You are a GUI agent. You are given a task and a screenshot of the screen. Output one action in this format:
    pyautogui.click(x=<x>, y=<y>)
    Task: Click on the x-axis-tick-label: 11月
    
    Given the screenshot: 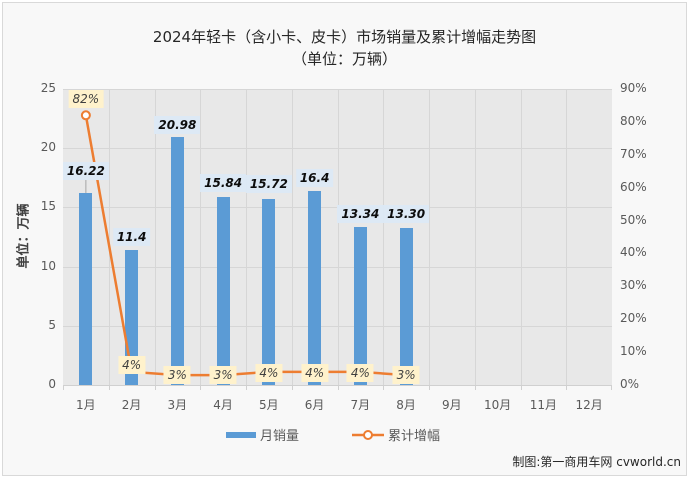 What is the action you would take?
    pyautogui.click(x=543, y=405)
    